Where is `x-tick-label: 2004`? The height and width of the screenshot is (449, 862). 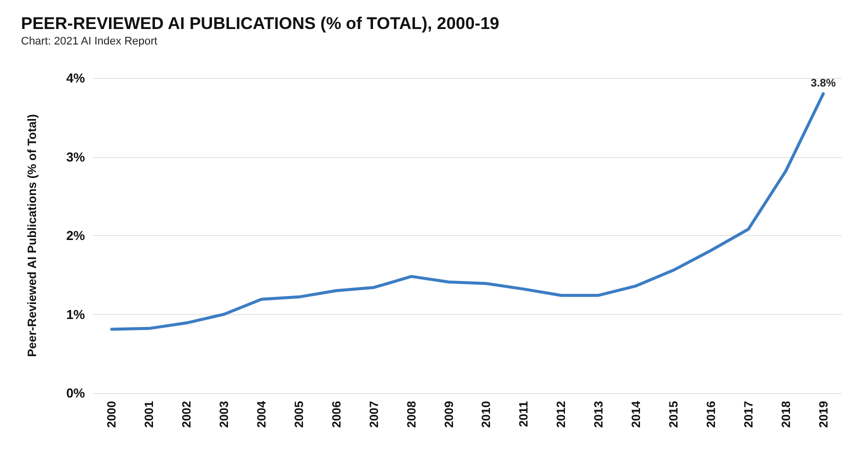
x-tick-label: 2004 is located at coordinates (261, 414).